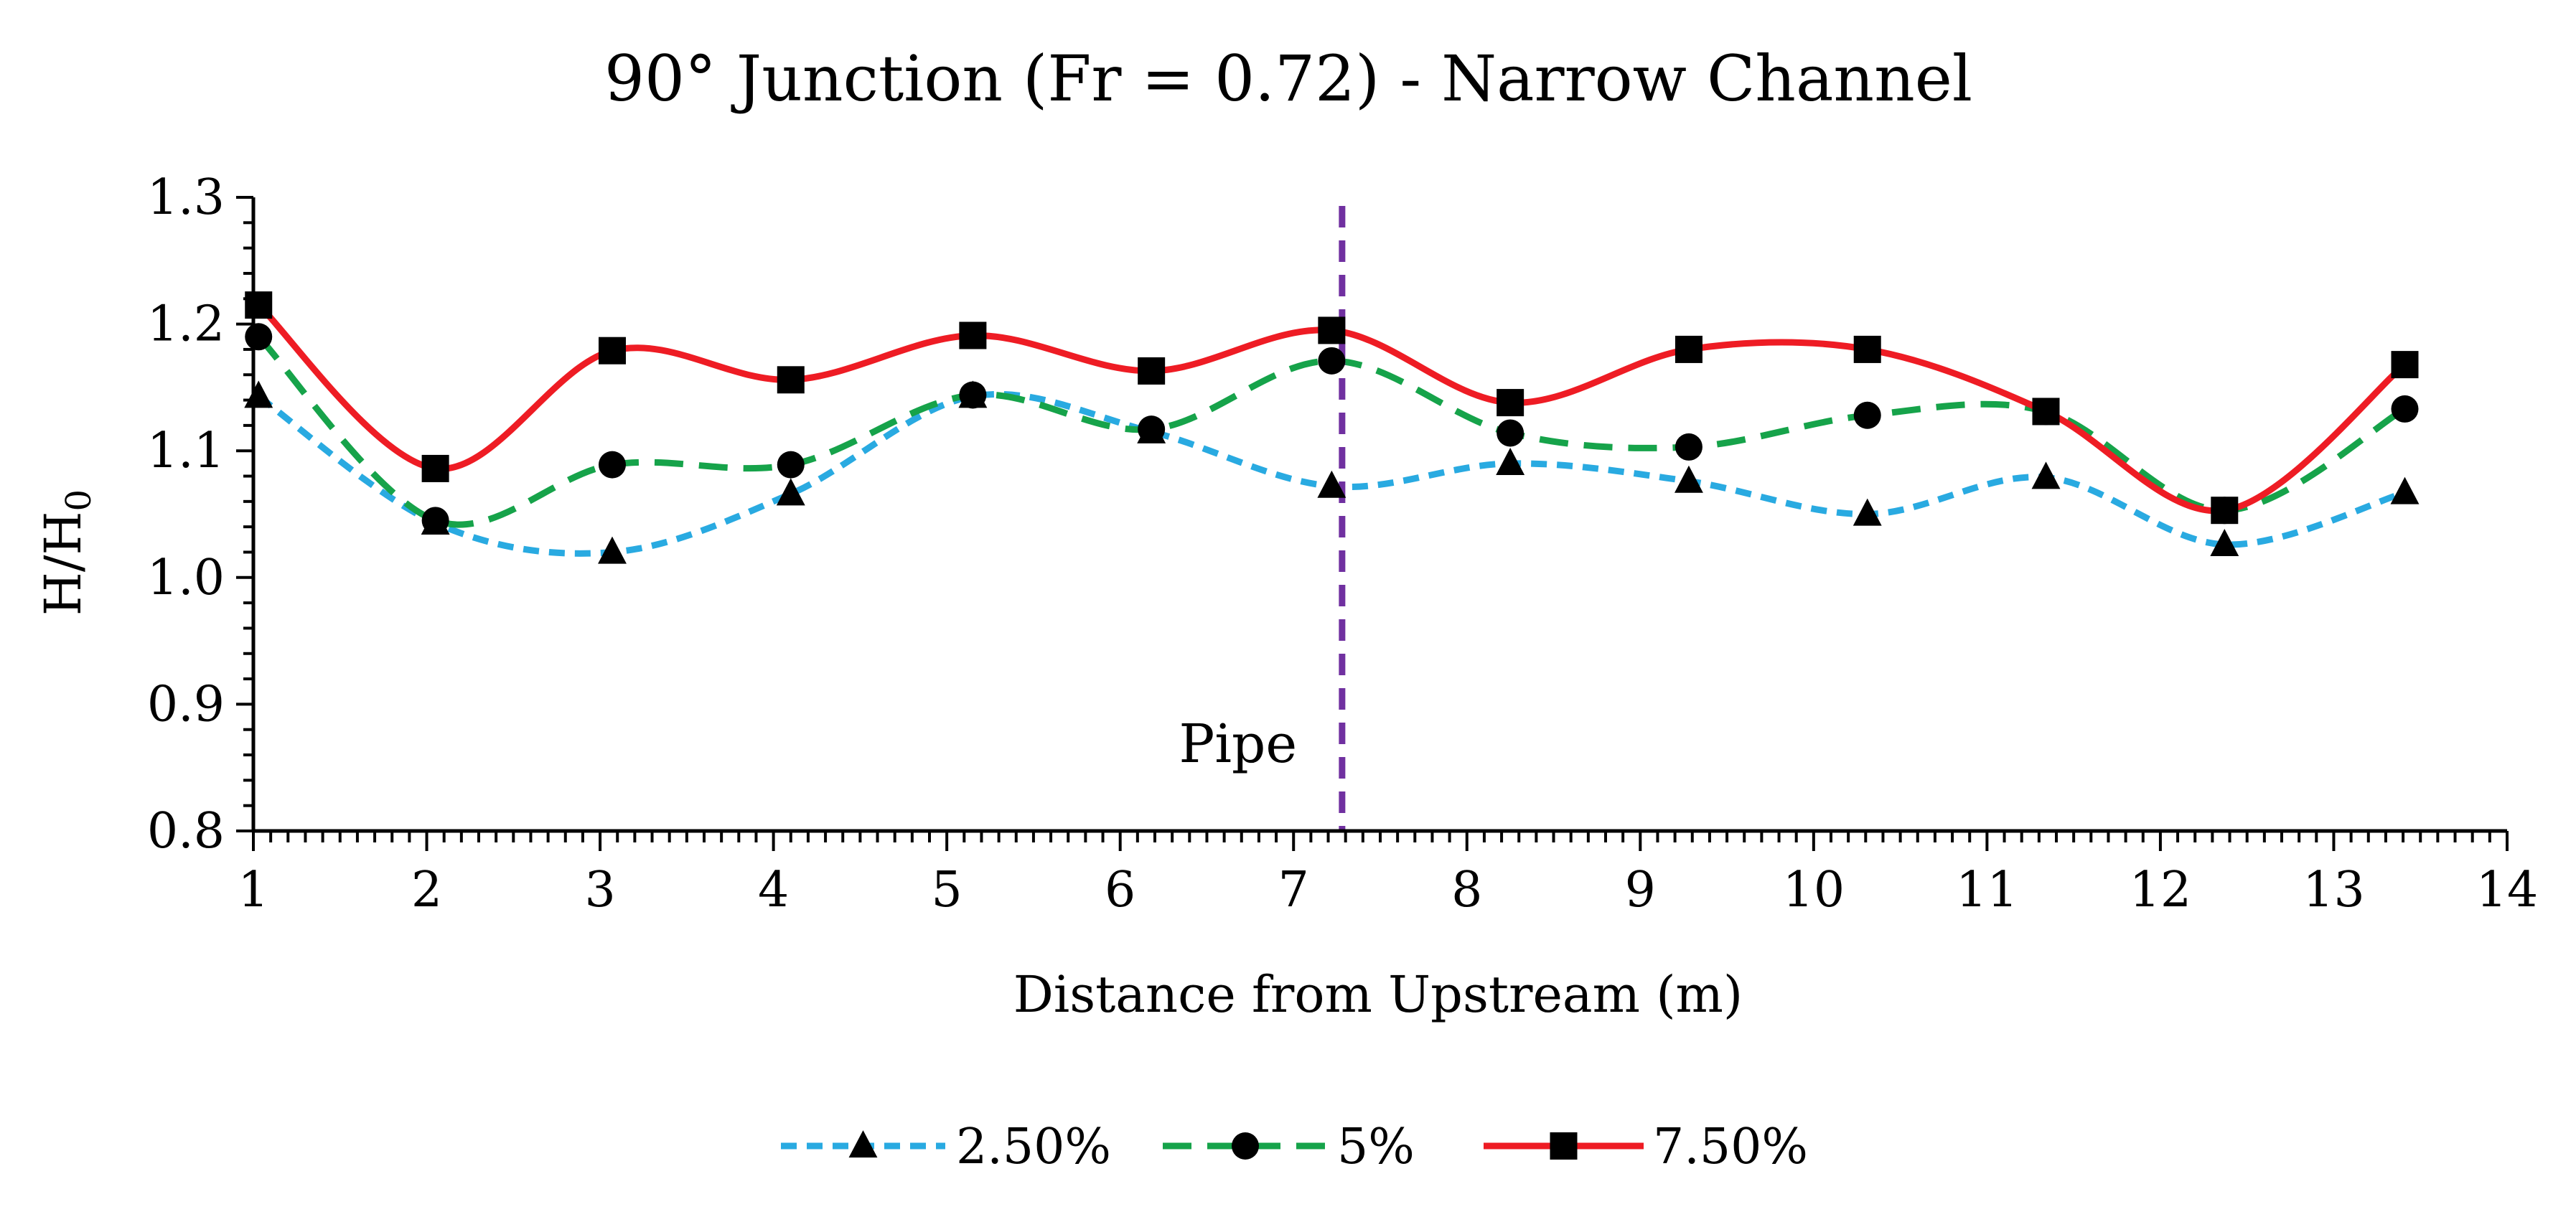 This screenshot has height=1217, width=2576. What do you see at coordinates (1467, 890) in the screenshot?
I see `x-tick-label: 8` at bounding box center [1467, 890].